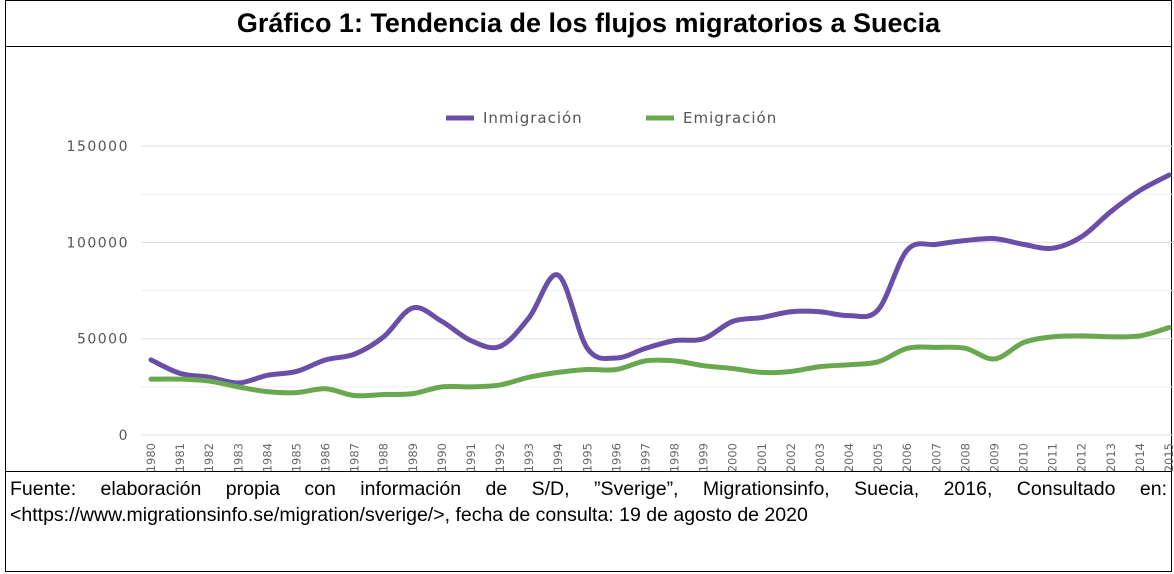 This screenshot has height=574, width=1174. What do you see at coordinates (675, 457) in the screenshot?
I see `x-tick-label: 1998` at bounding box center [675, 457].